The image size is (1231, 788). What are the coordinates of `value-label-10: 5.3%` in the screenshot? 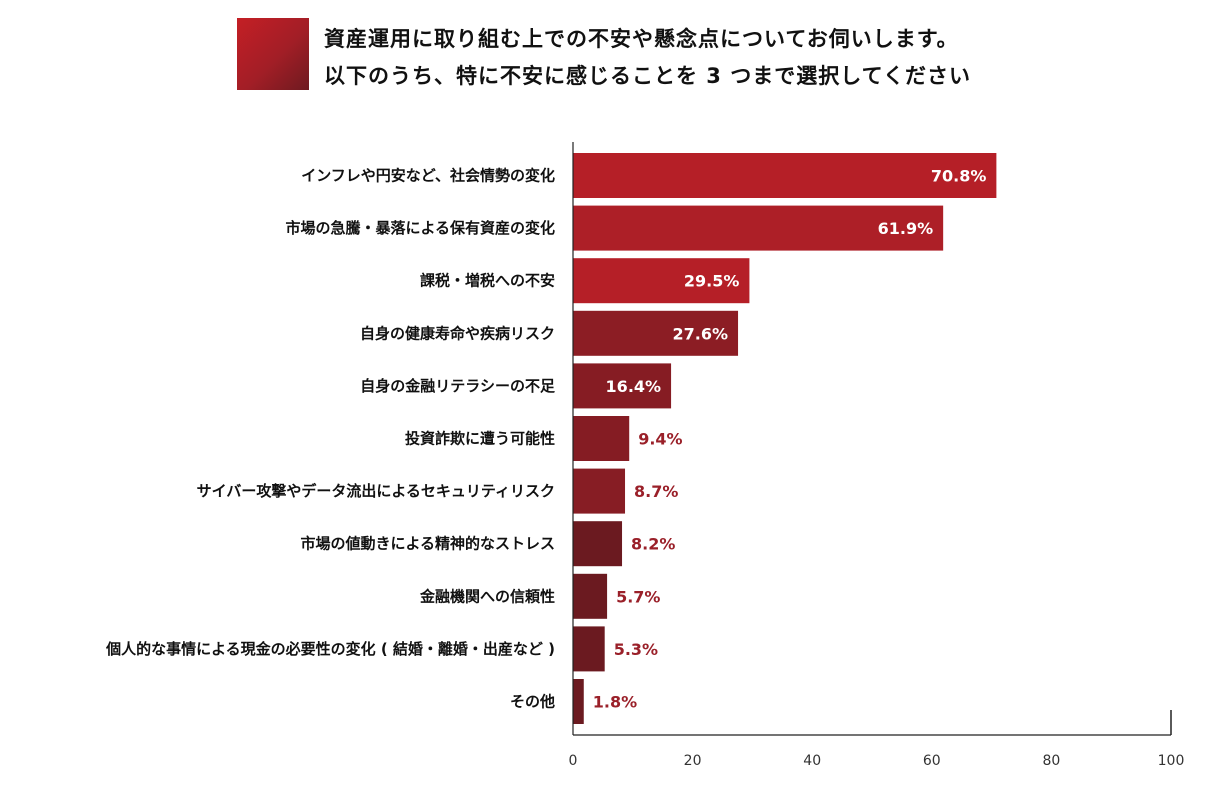 It's located at (636, 649).